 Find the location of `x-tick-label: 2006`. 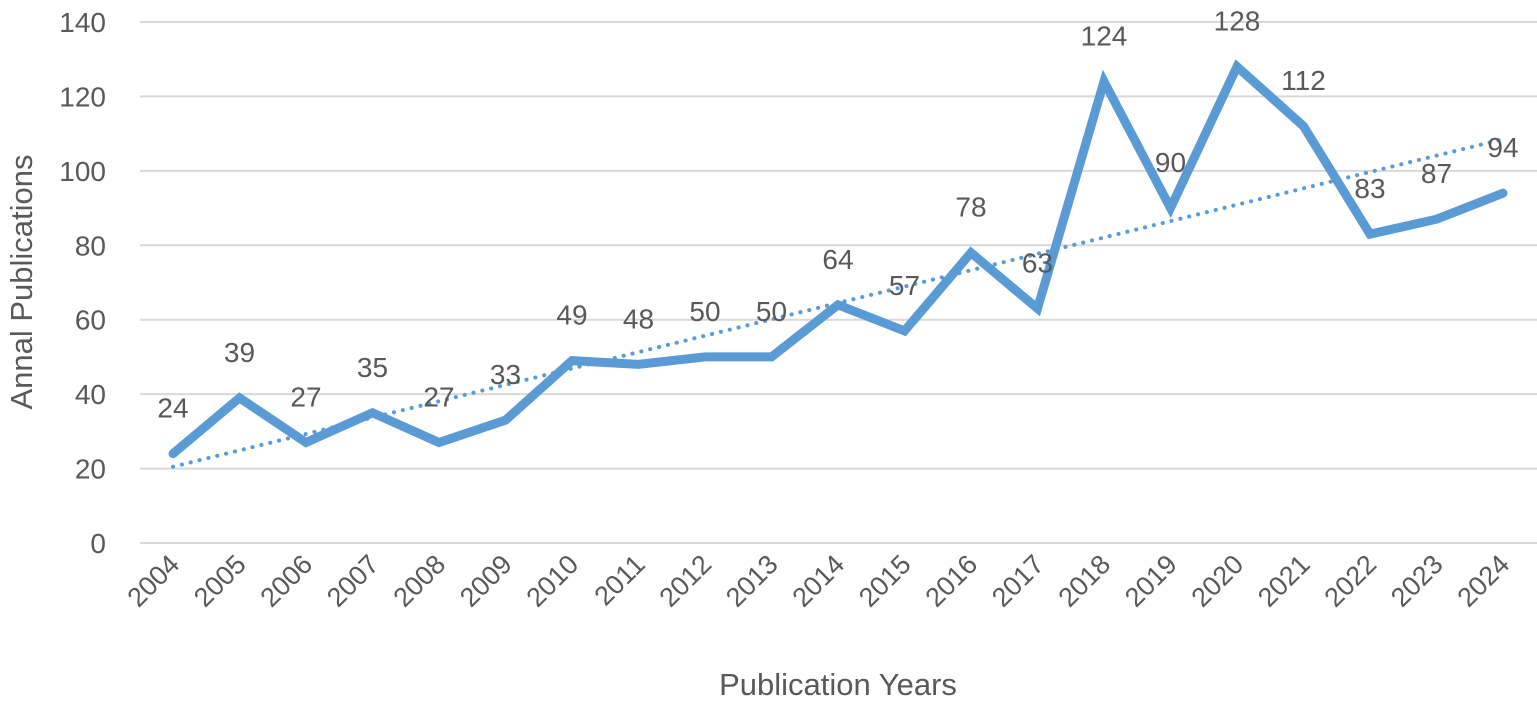

x-tick-label: 2006 is located at coordinates (287, 581).